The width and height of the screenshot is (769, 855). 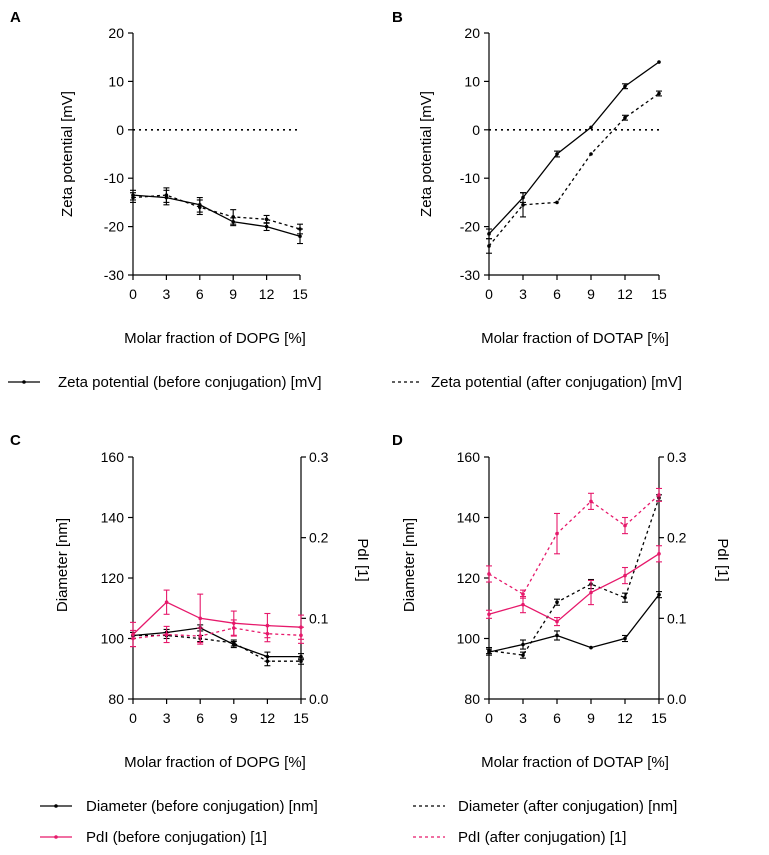 What do you see at coordinates (426, 154) in the screenshot?
I see `panel-b-ylabel: Zeta potential [mV]` at bounding box center [426, 154].